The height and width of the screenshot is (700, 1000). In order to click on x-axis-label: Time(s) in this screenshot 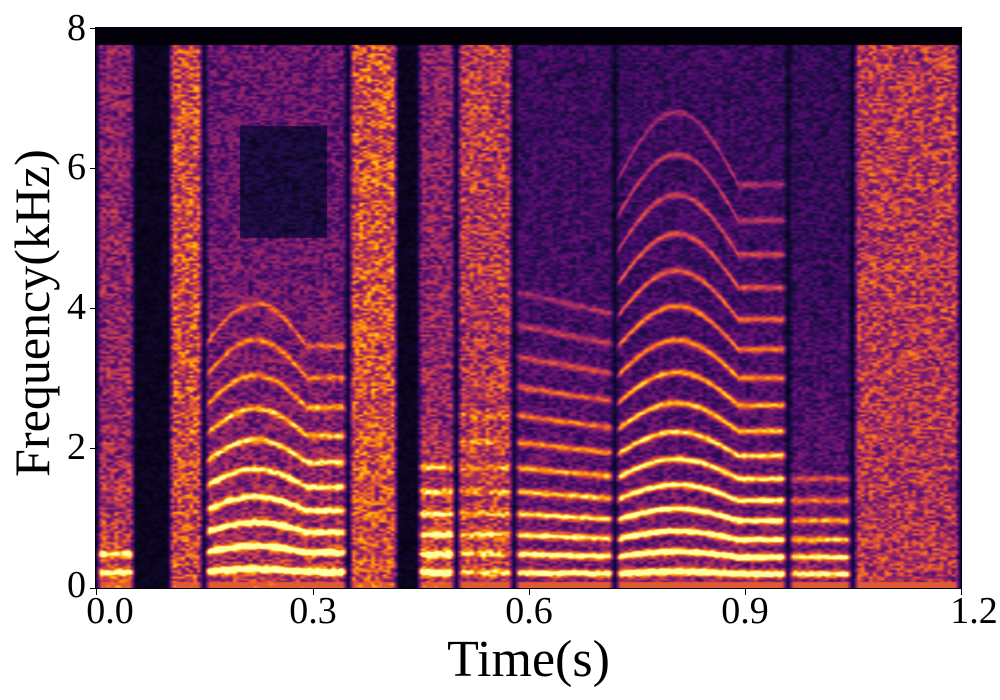, I will do `click(528, 659)`.